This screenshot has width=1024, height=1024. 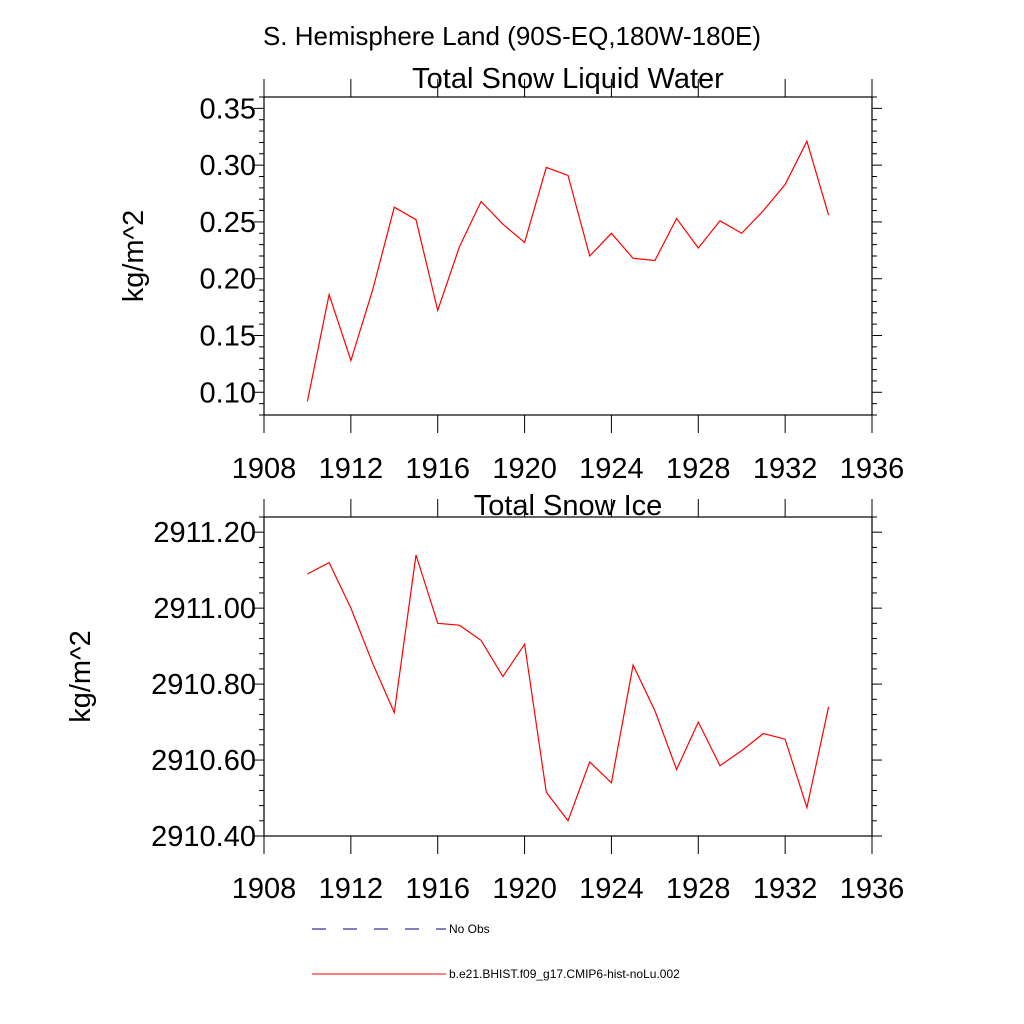 I want to click on y-tick-label: 2910.60, so click(x=203, y=761).